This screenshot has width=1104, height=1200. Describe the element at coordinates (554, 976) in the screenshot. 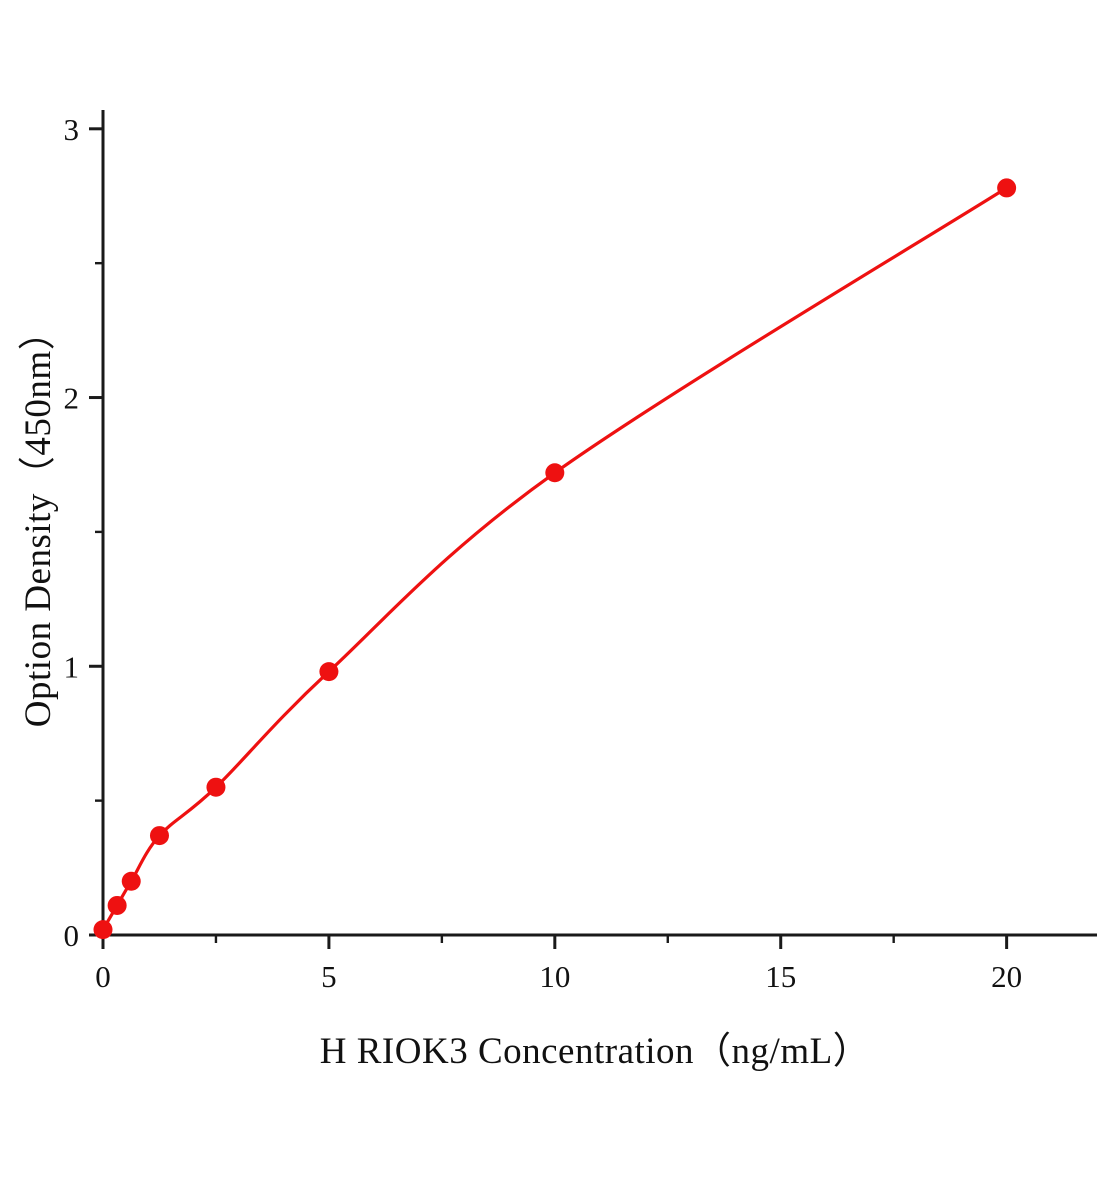

I see `x-tick-label: 10` at that location.